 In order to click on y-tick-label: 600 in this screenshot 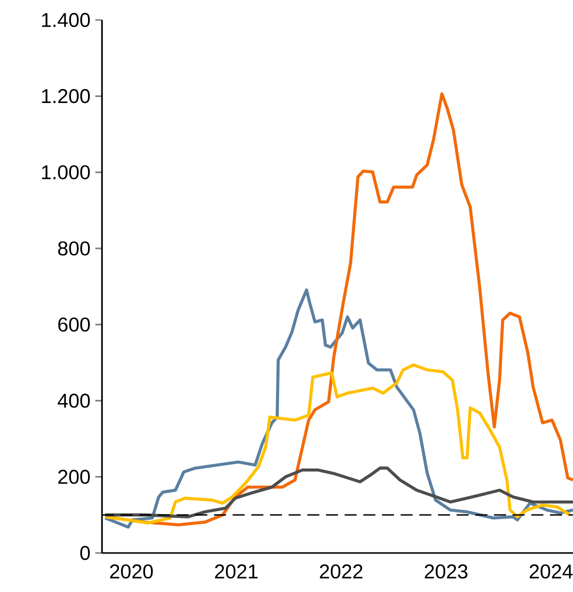, I will do `click(74, 324)`.